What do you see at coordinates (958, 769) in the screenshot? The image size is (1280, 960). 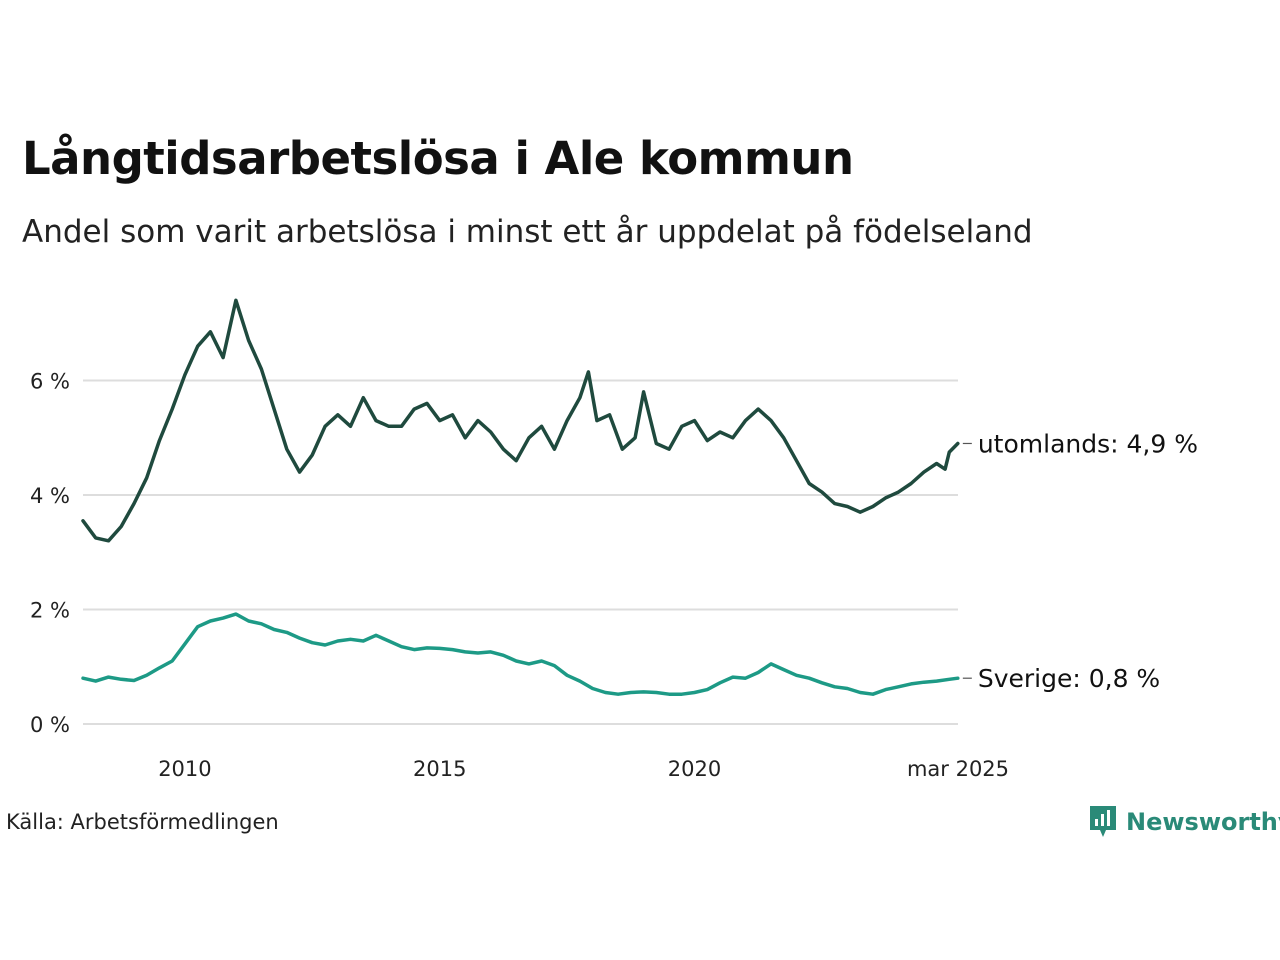 I see `x-tick-label: mar 2025` at bounding box center [958, 769].